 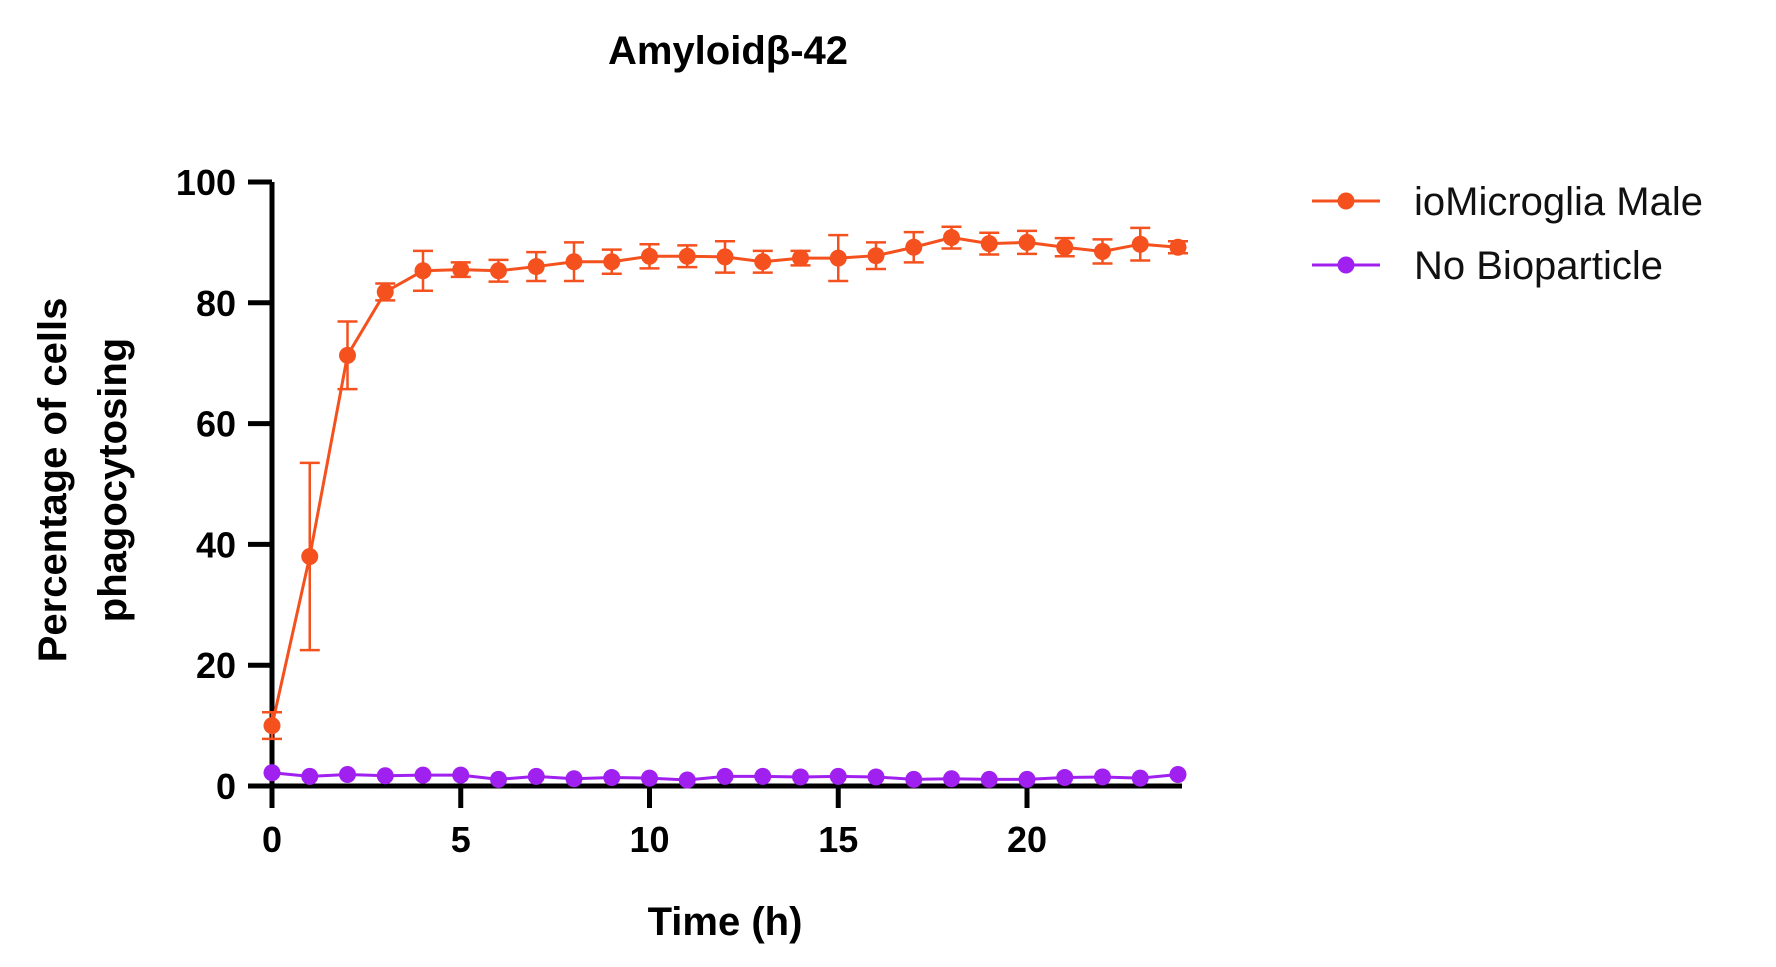 What do you see at coordinates (1558, 202) in the screenshot?
I see `legend-label-iomicroglia-male: ioMicroglia Male` at bounding box center [1558, 202].